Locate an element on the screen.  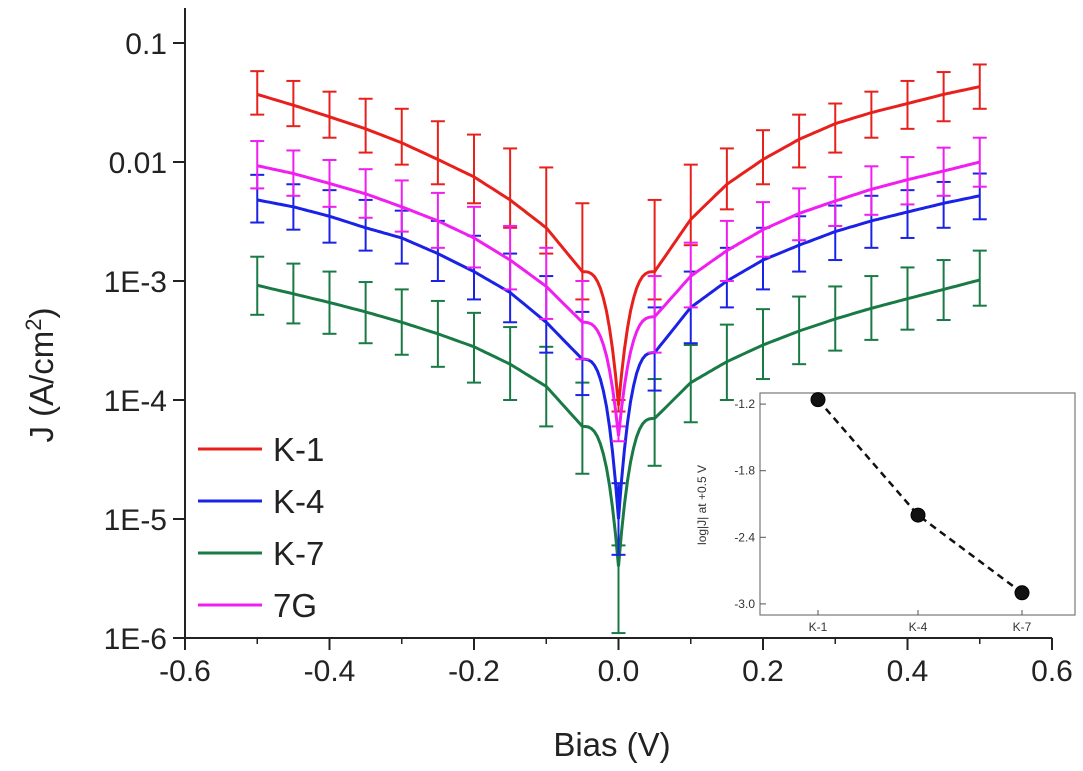
y-axis-label: J (A/cm2) is located at coordinates (40, 374).